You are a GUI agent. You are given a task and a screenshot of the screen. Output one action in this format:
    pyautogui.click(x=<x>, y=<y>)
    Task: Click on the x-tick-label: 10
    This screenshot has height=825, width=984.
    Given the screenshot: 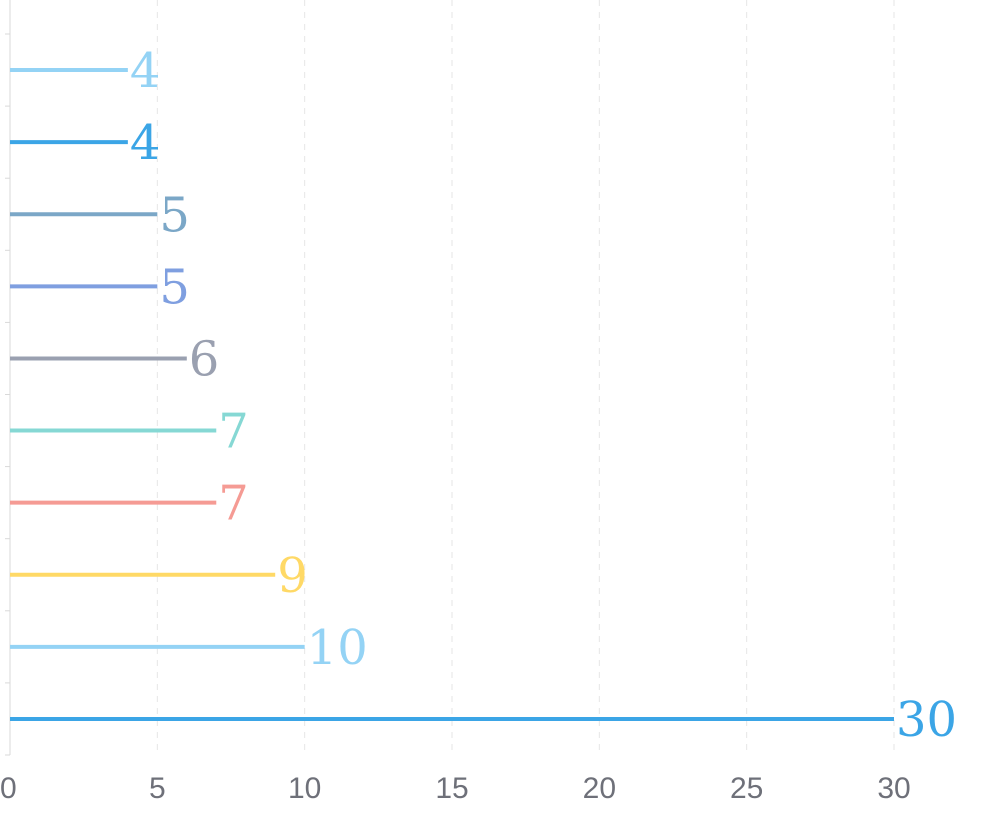 What is the action you would take?
    pyautogui.click(x=304, y=788)
    